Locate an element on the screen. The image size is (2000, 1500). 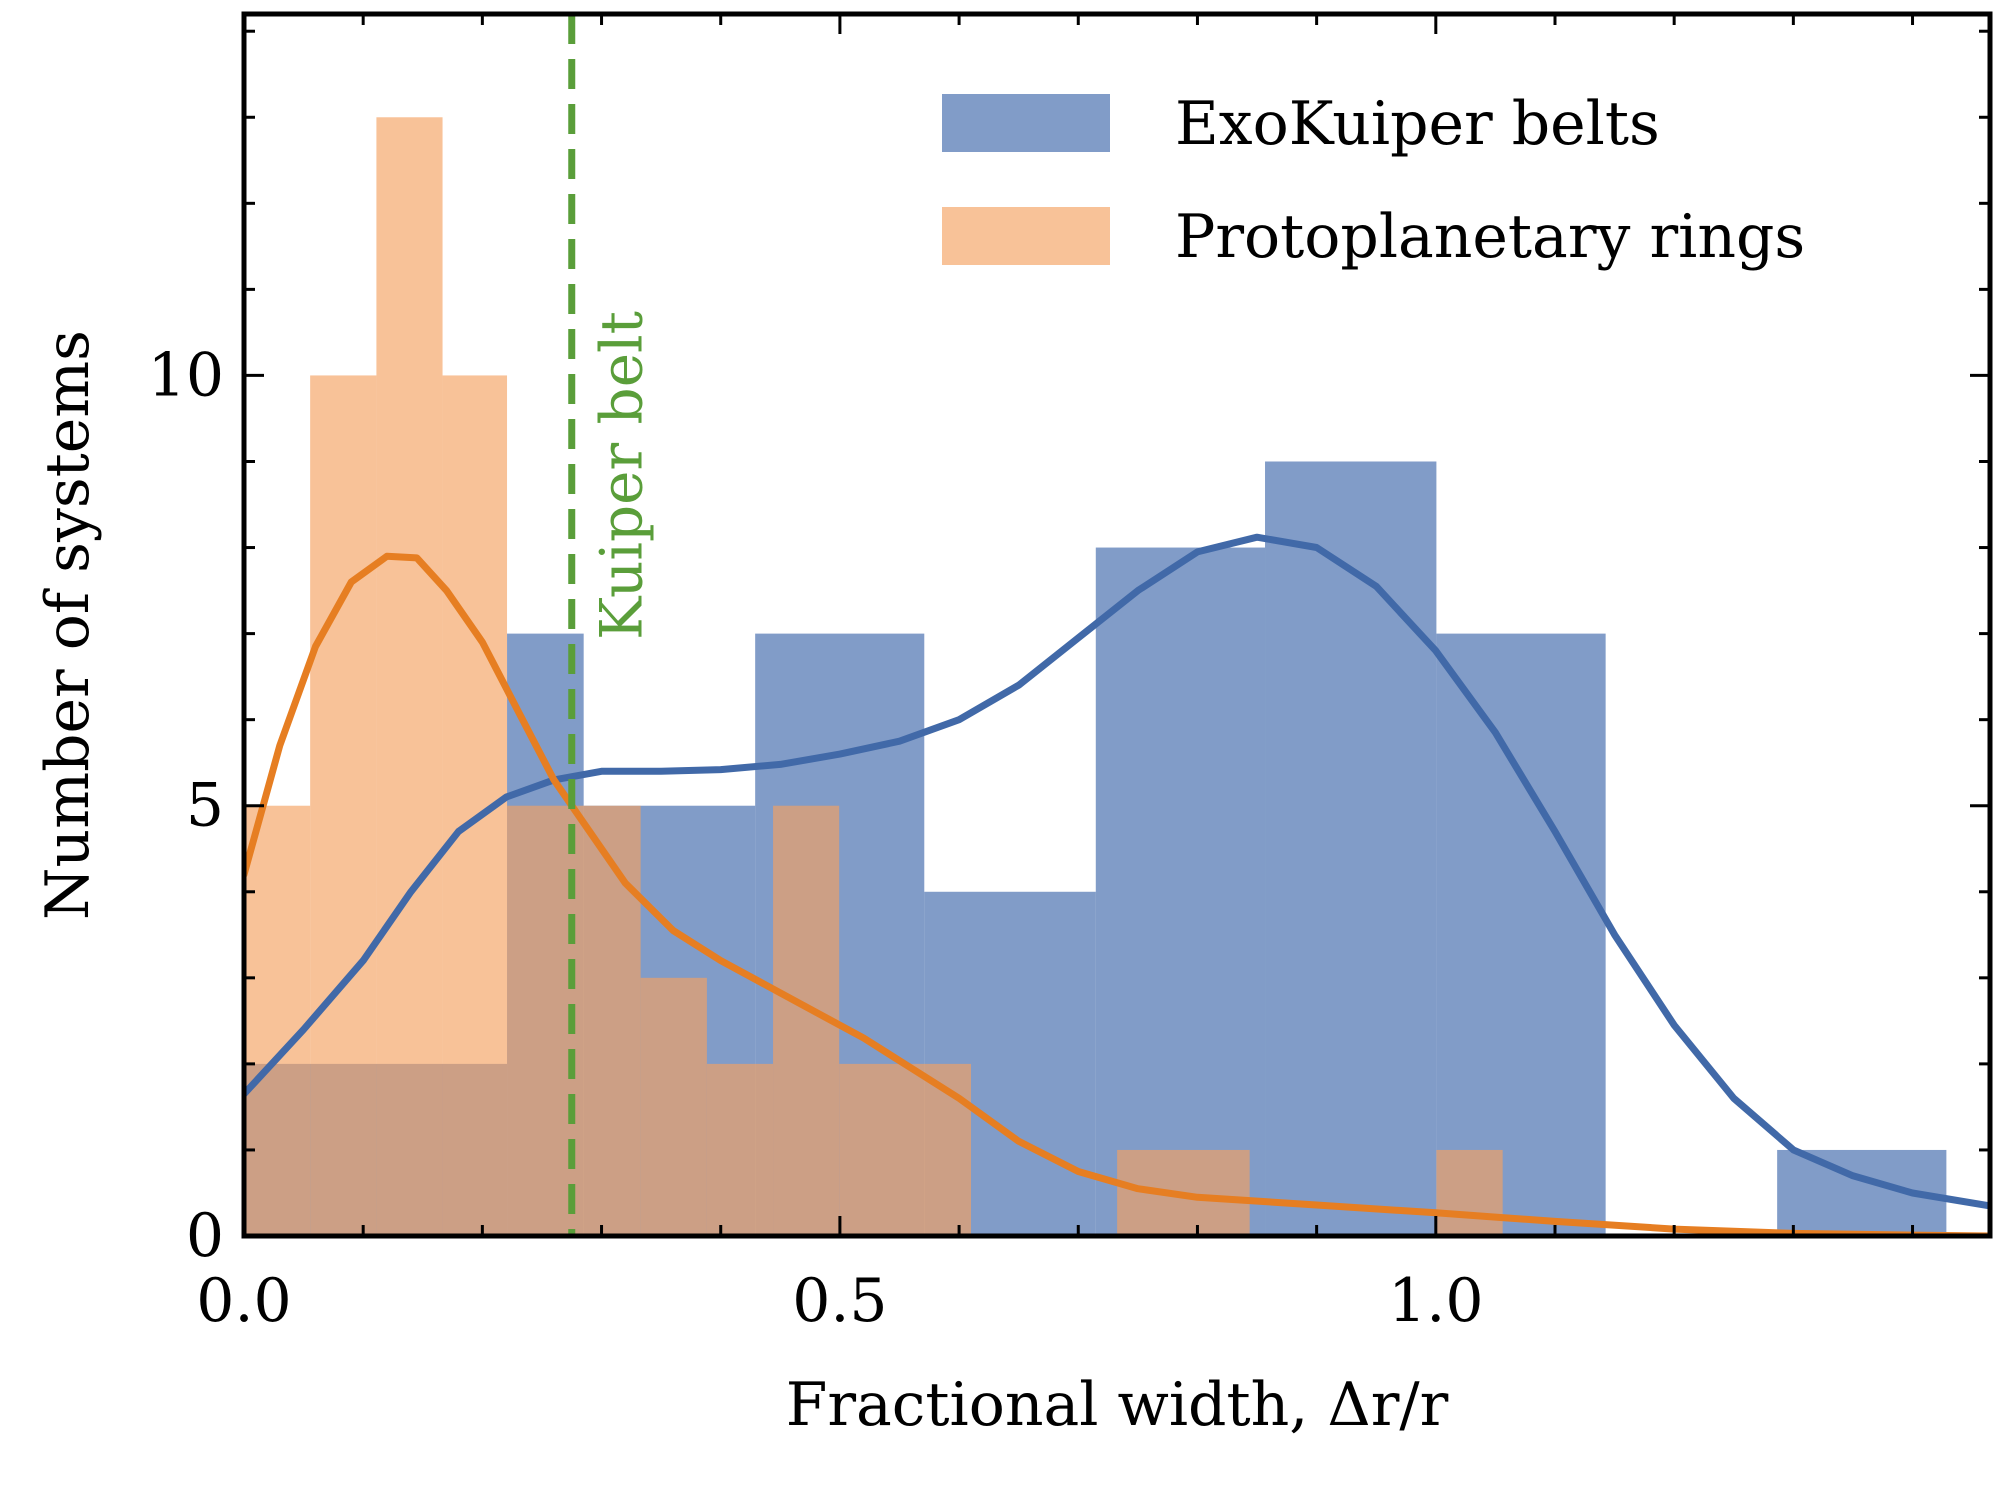
x-tick-label: 0.0 is located at coordinates (243, 1301).